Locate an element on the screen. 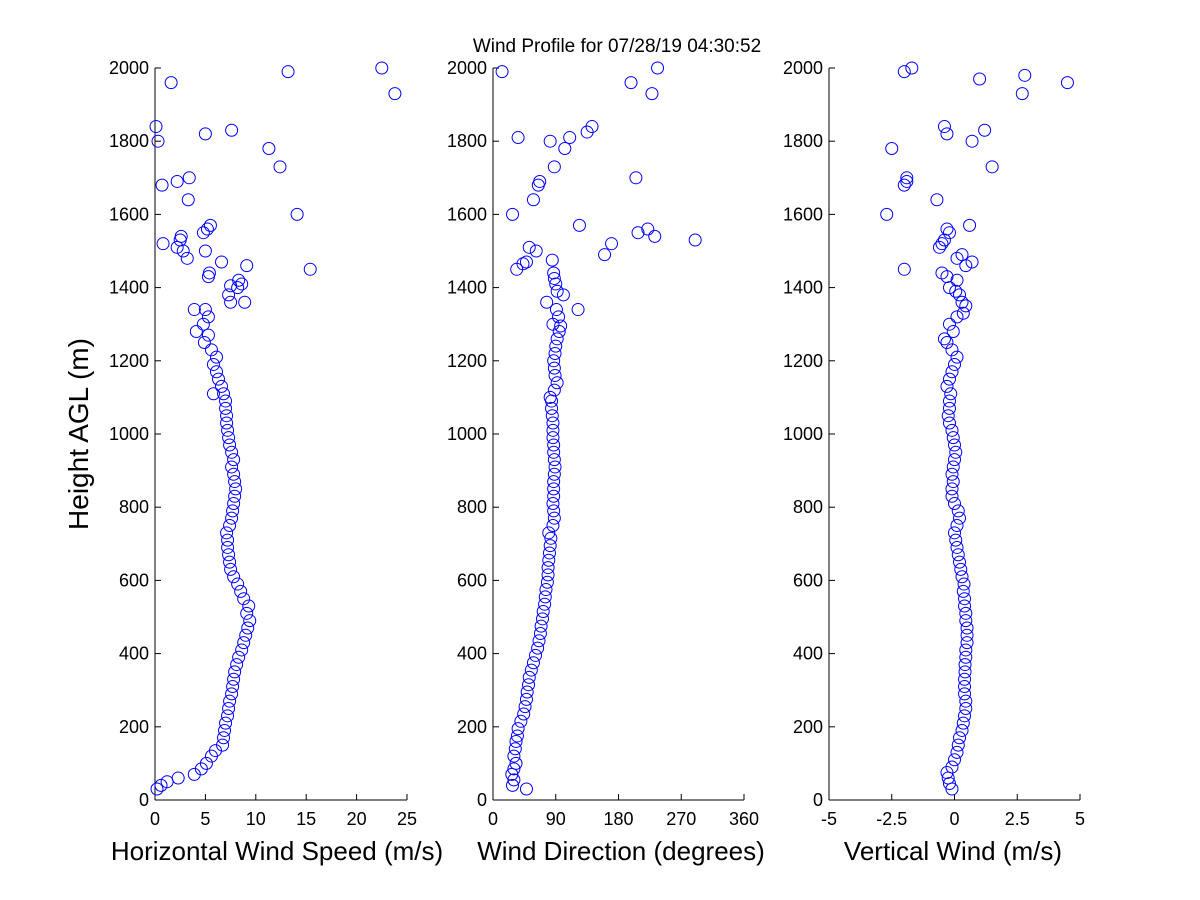 This screenshot has height=900, width=1200. x-axis-label-direction: Wind Direction (degrees) is located at coordinates (621, 851).